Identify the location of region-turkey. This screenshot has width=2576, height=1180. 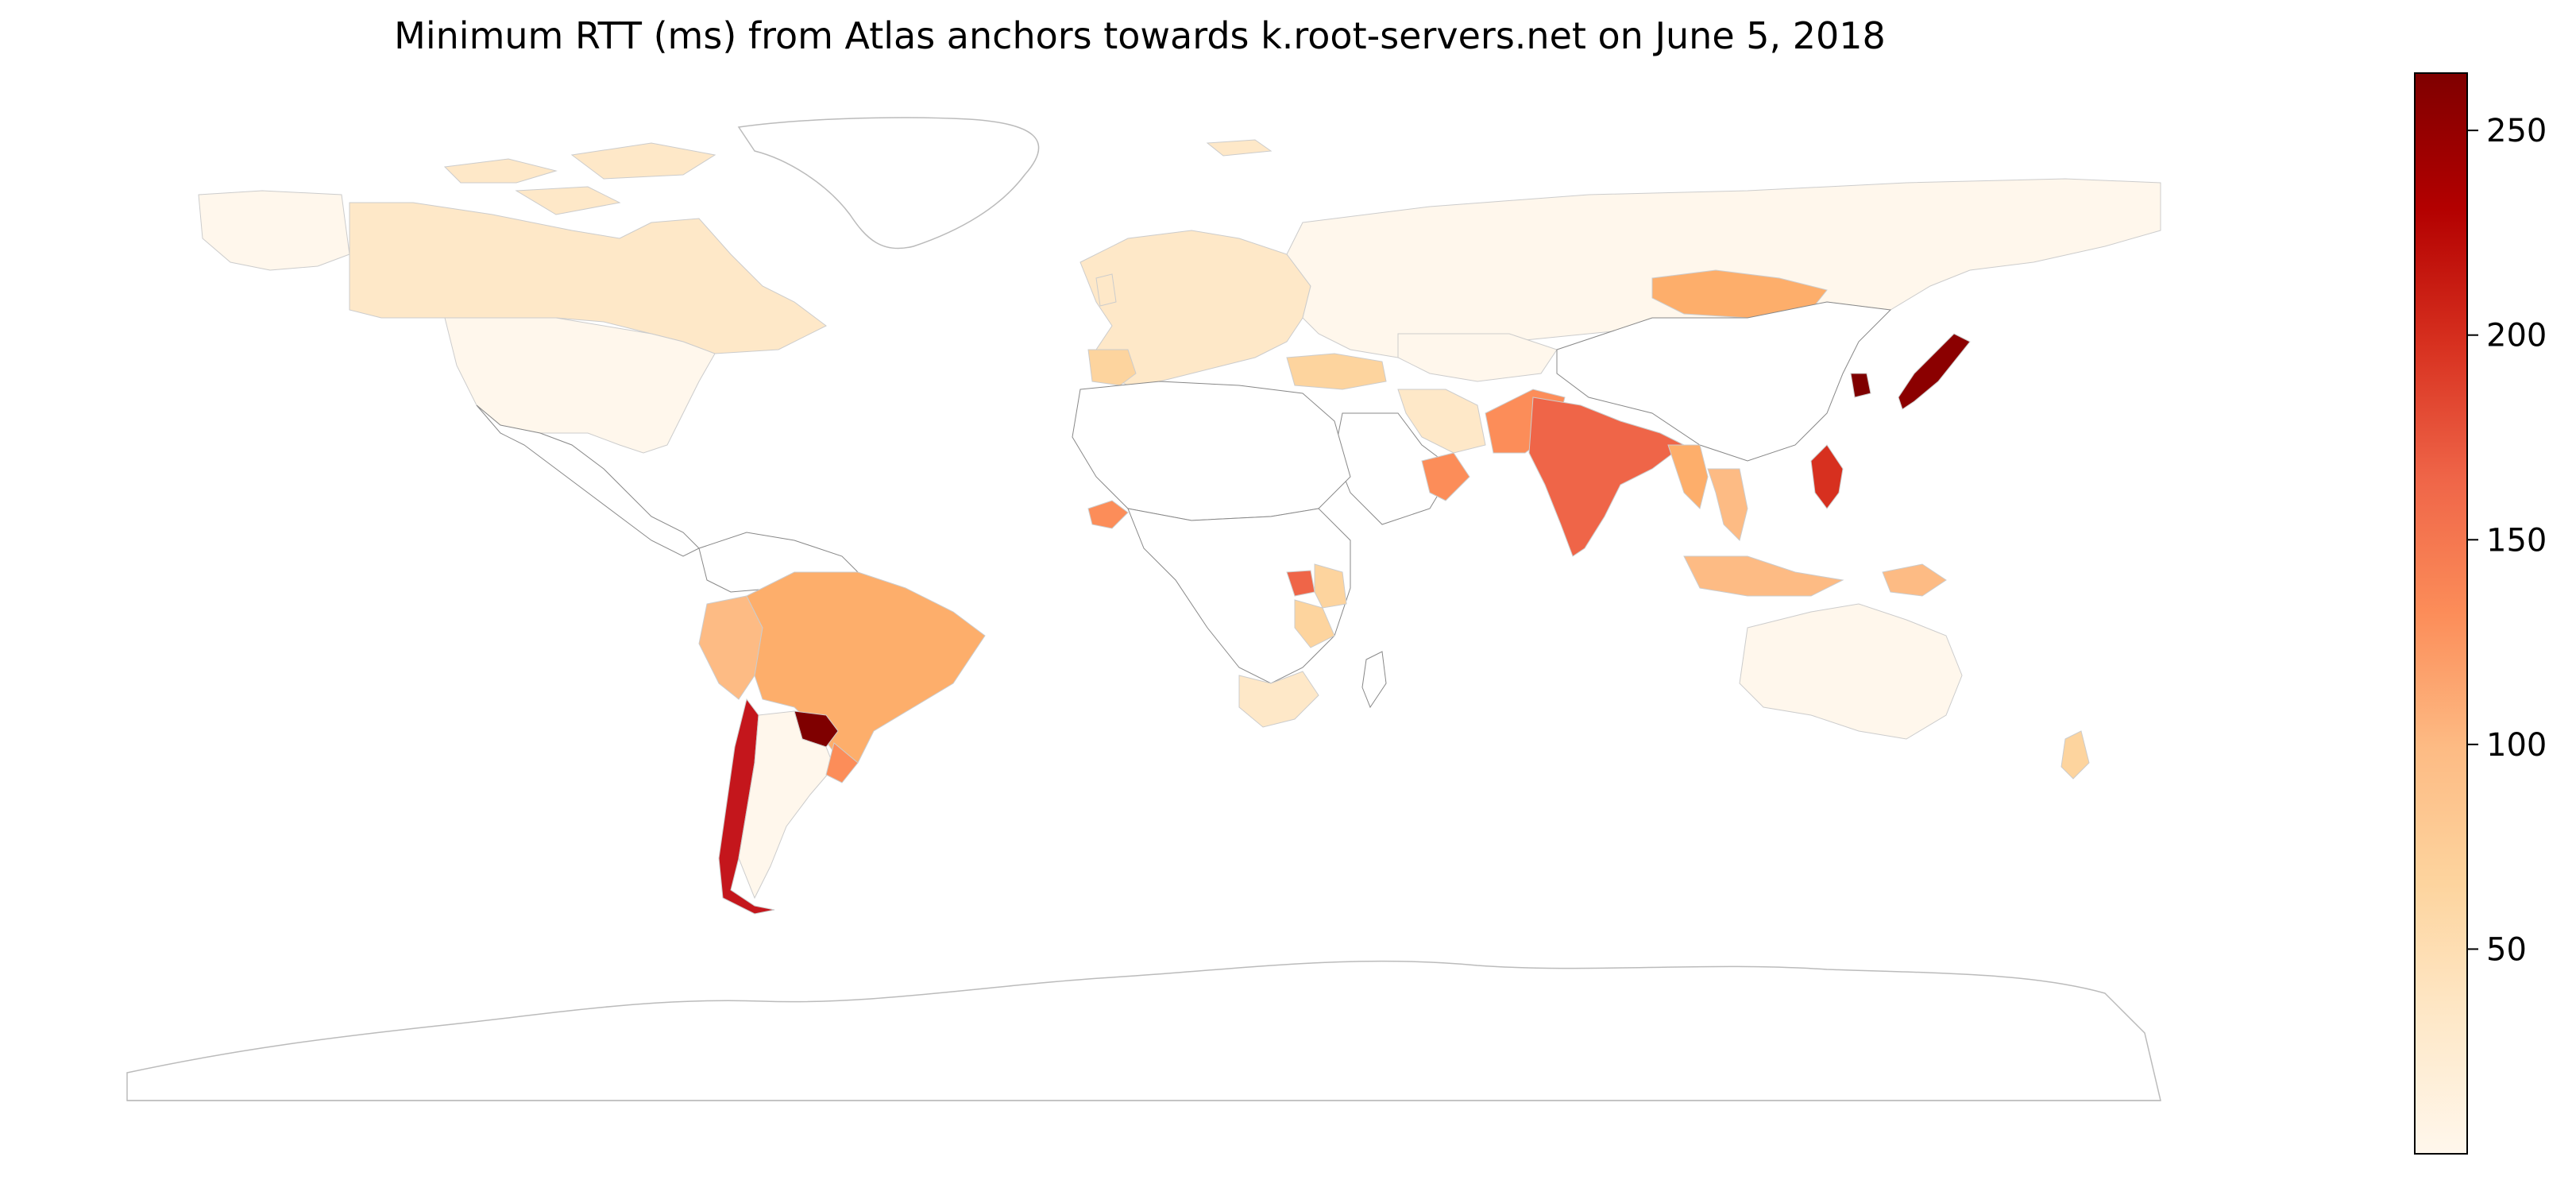
(1336, 371).